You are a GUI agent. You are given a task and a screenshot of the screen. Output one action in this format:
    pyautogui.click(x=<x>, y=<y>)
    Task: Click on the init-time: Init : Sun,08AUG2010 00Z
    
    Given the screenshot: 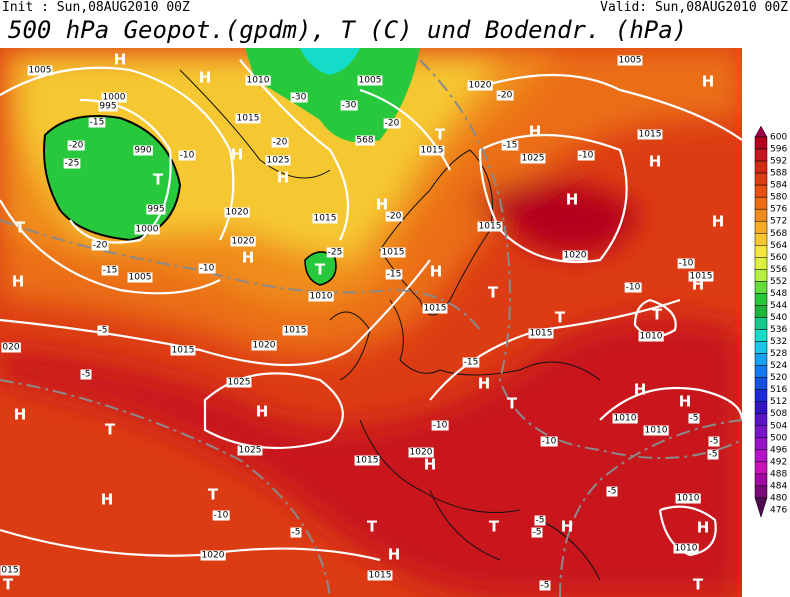 What is the action you would take?
    pyautogui.click(x=96, y=7)
    